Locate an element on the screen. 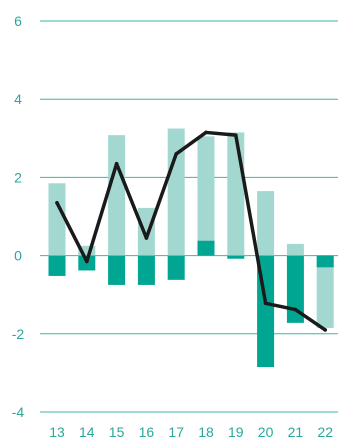  y-axis-ticks: 6 4 2 0 -2 -4 is located at coordinates (18, 216).